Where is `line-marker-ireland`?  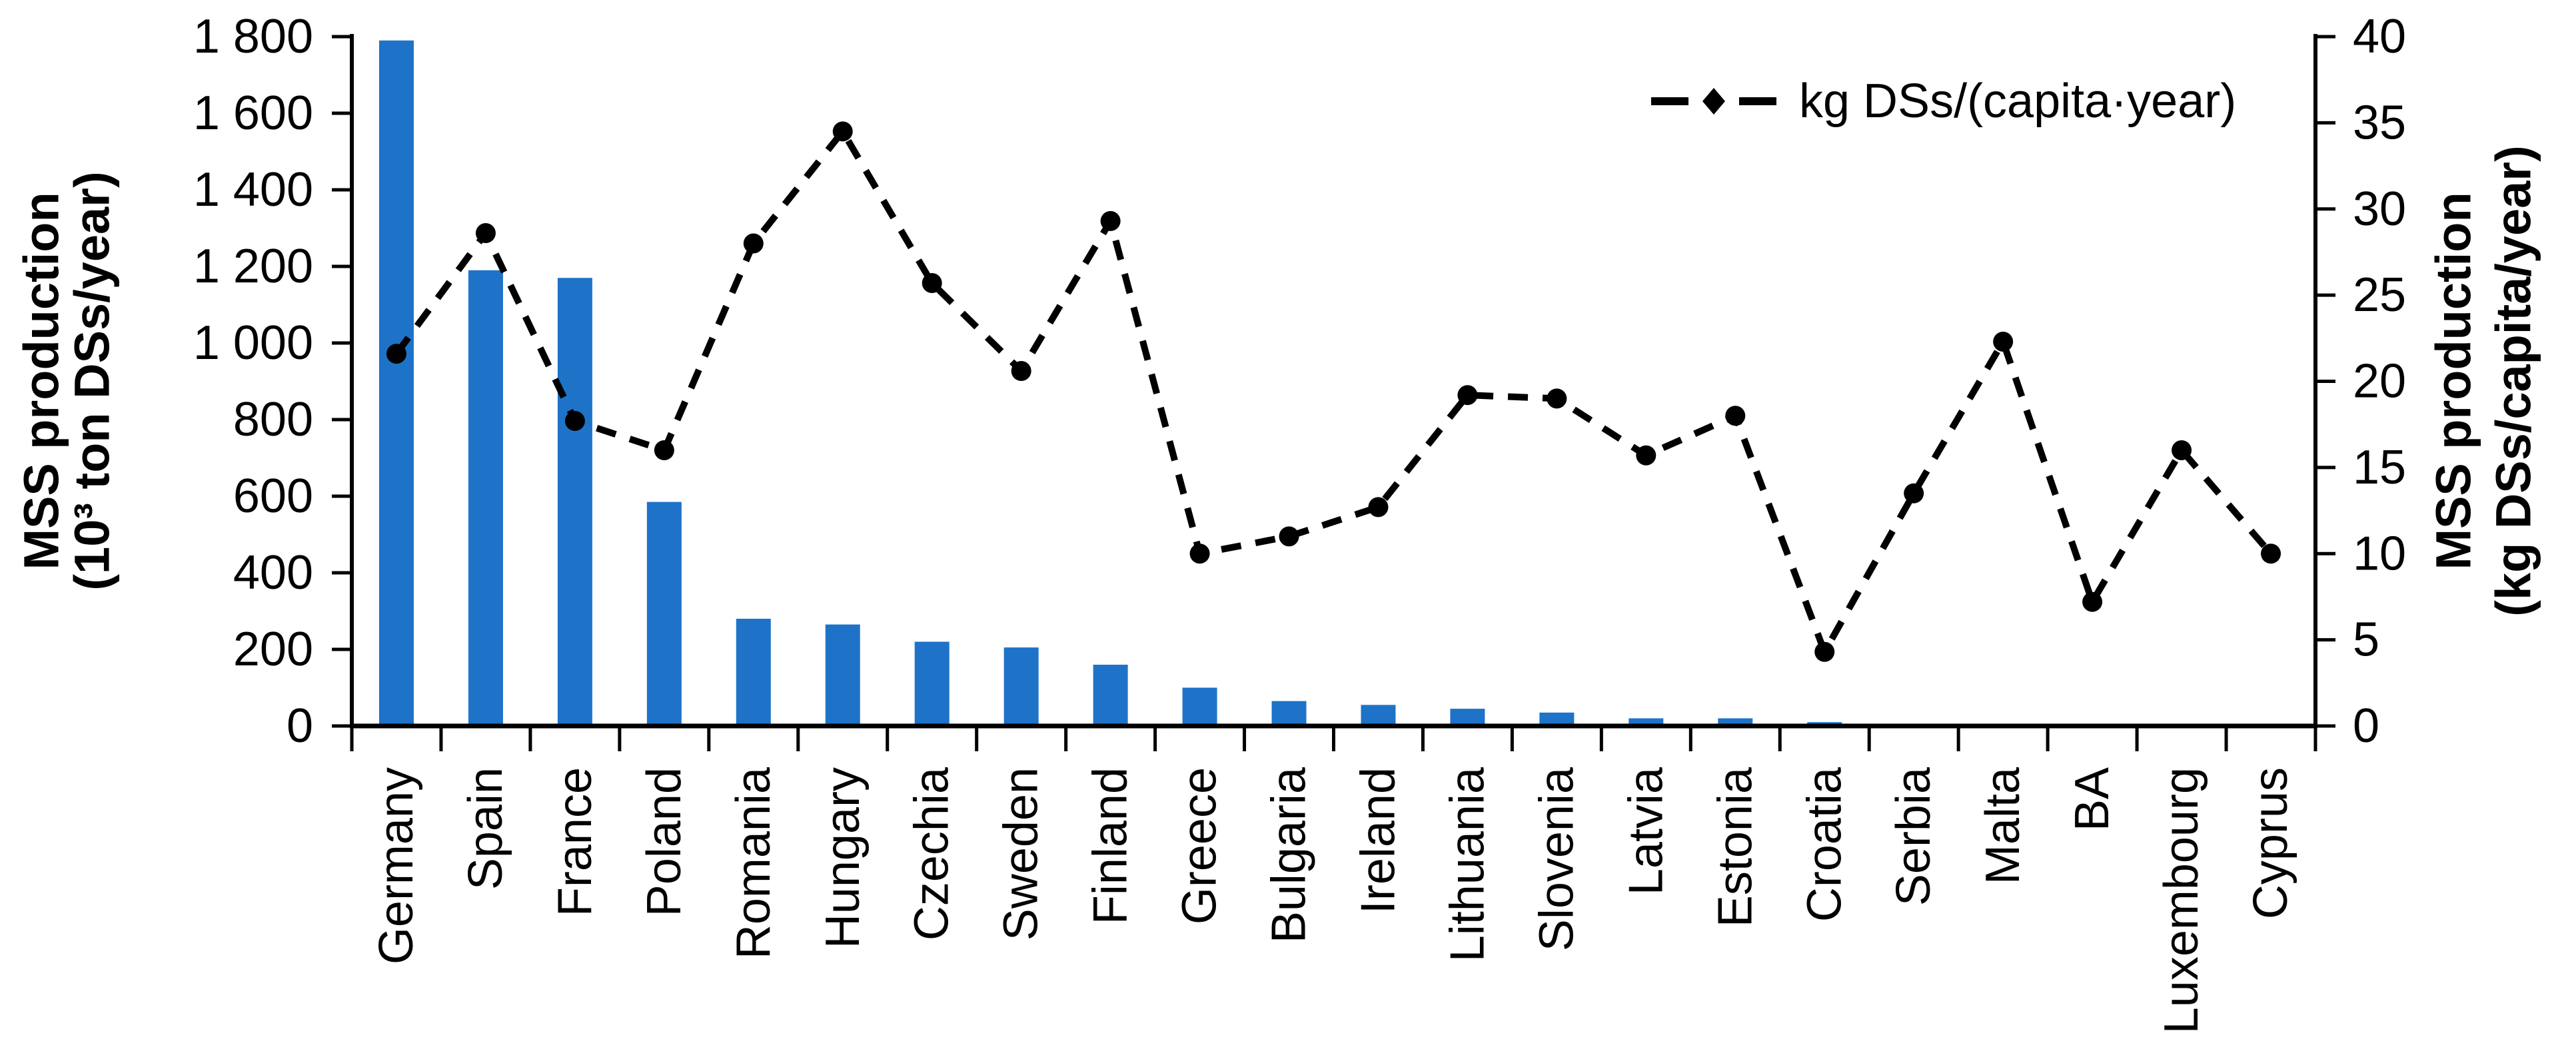 line-marker-ireland is located at coordinates (1378, 508).